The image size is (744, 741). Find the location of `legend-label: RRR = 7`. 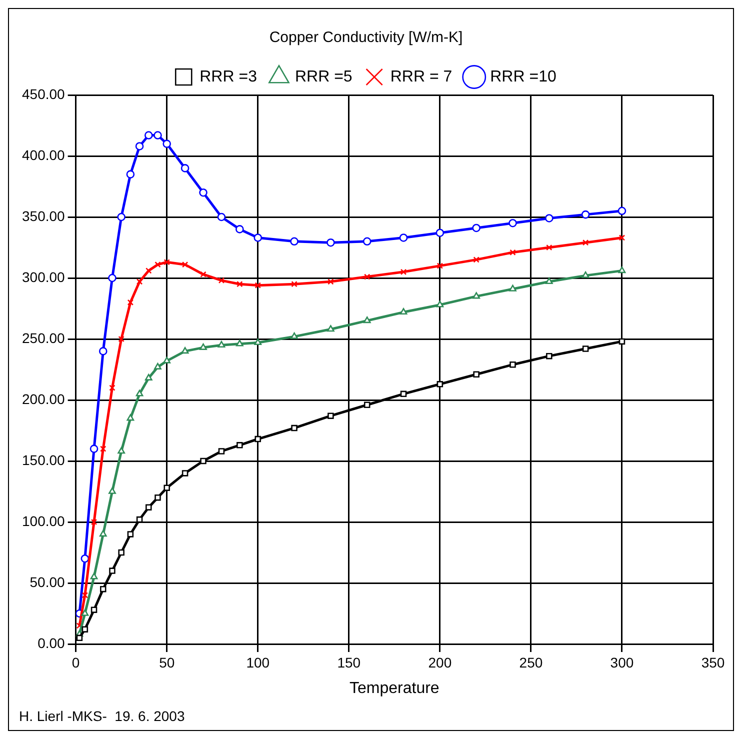

legend-label: RRR = 7 is located at coordinates (421, 77).